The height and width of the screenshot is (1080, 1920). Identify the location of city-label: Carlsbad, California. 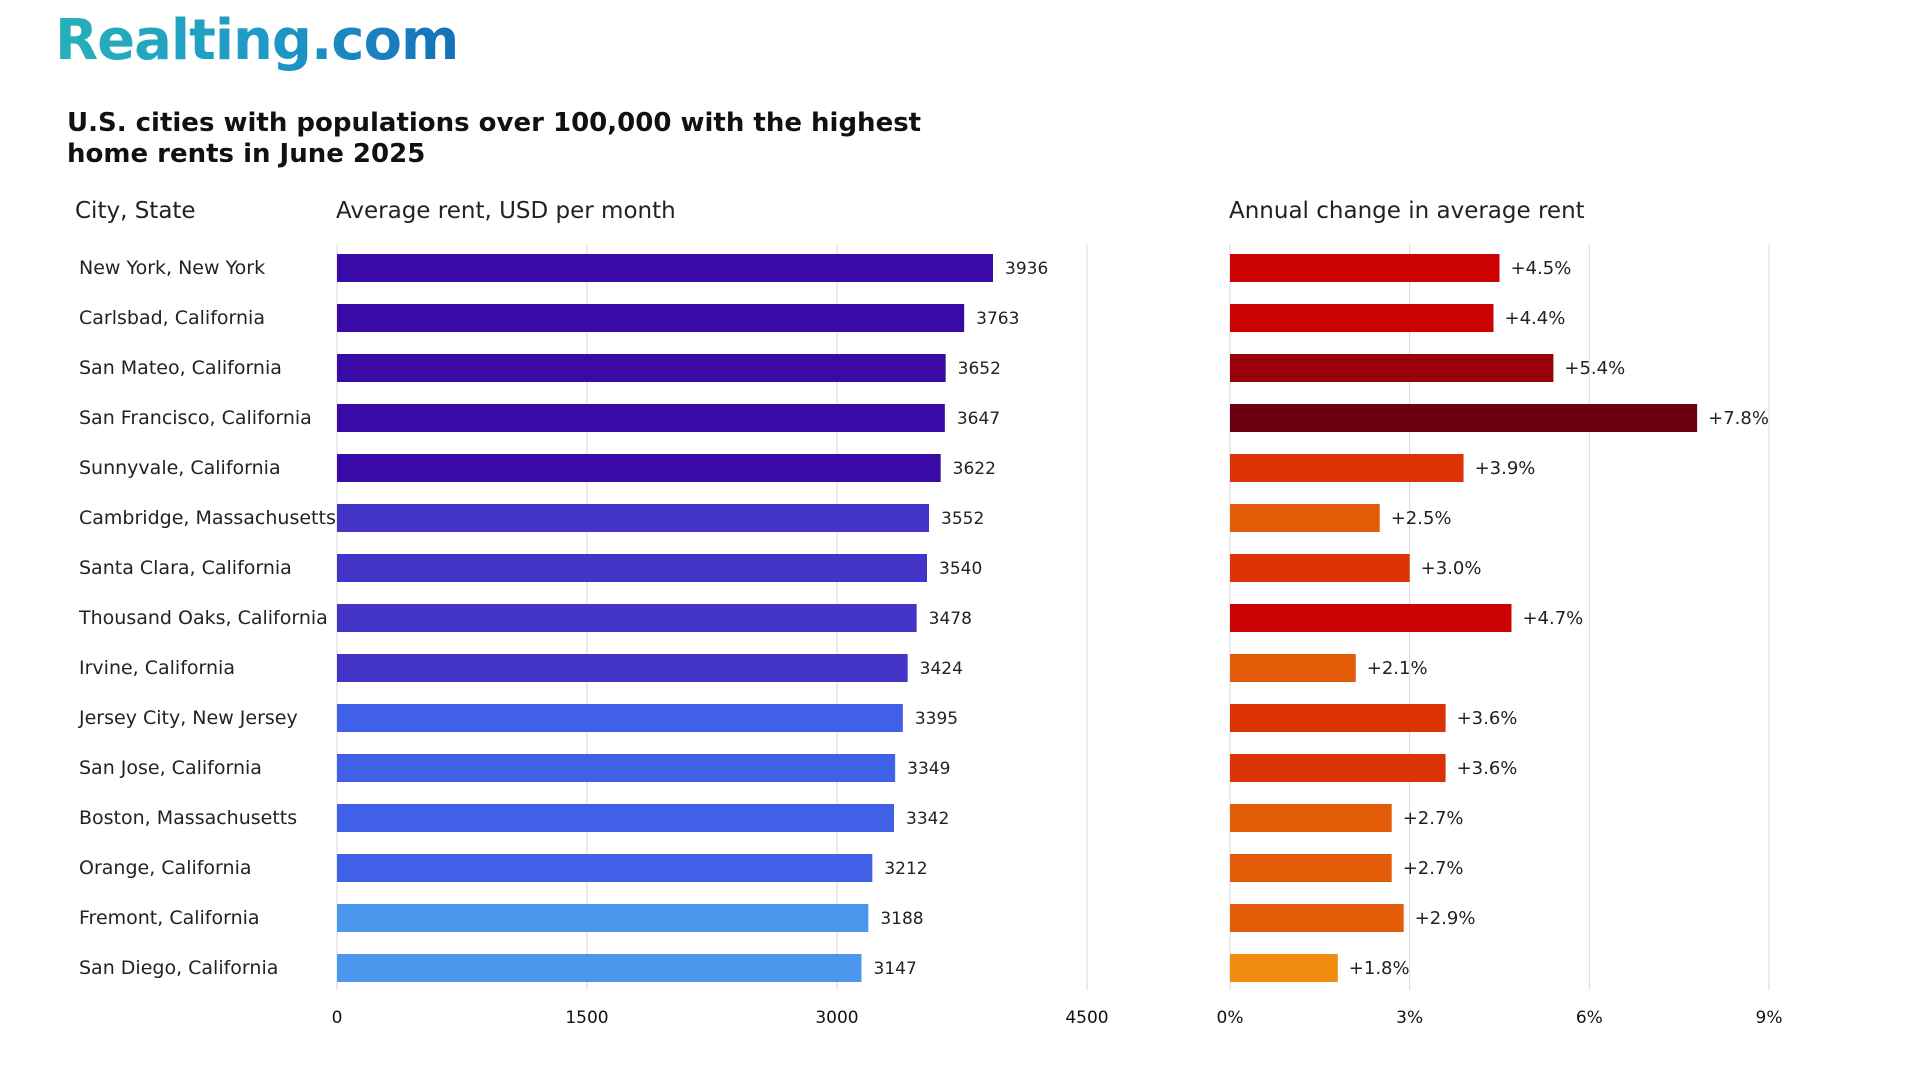
(172, 318).